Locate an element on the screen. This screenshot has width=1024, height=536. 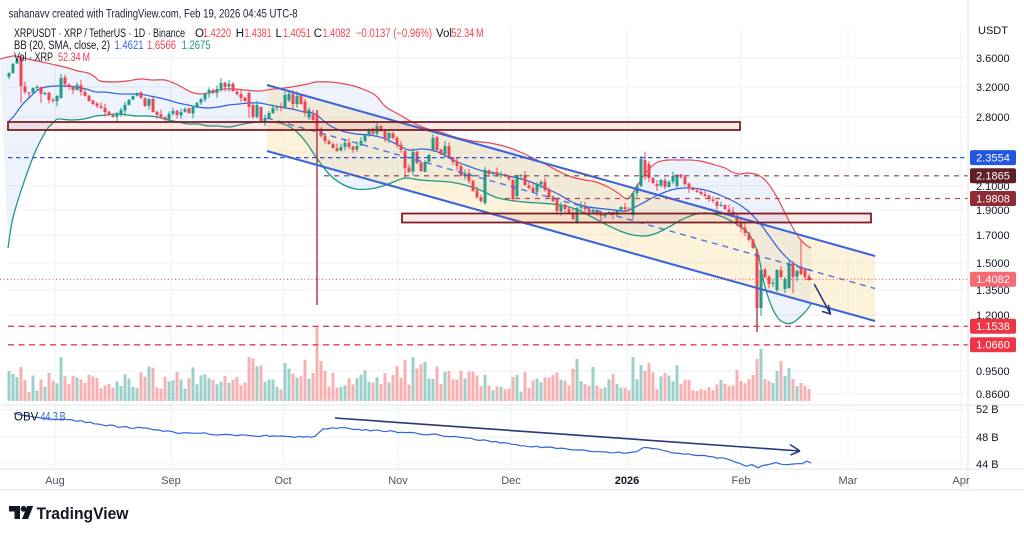
svg-text: Feb is located at coordinates (741, 481).